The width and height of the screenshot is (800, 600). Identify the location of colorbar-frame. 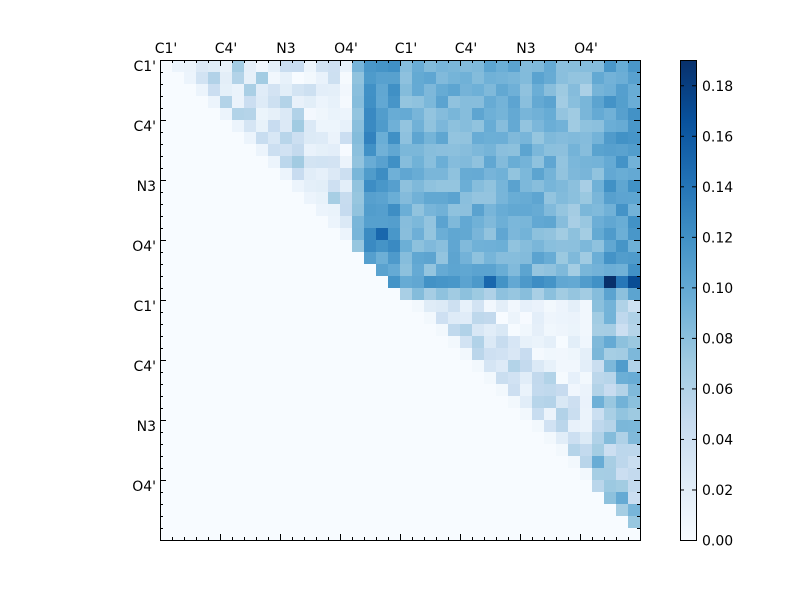
(688, 300).